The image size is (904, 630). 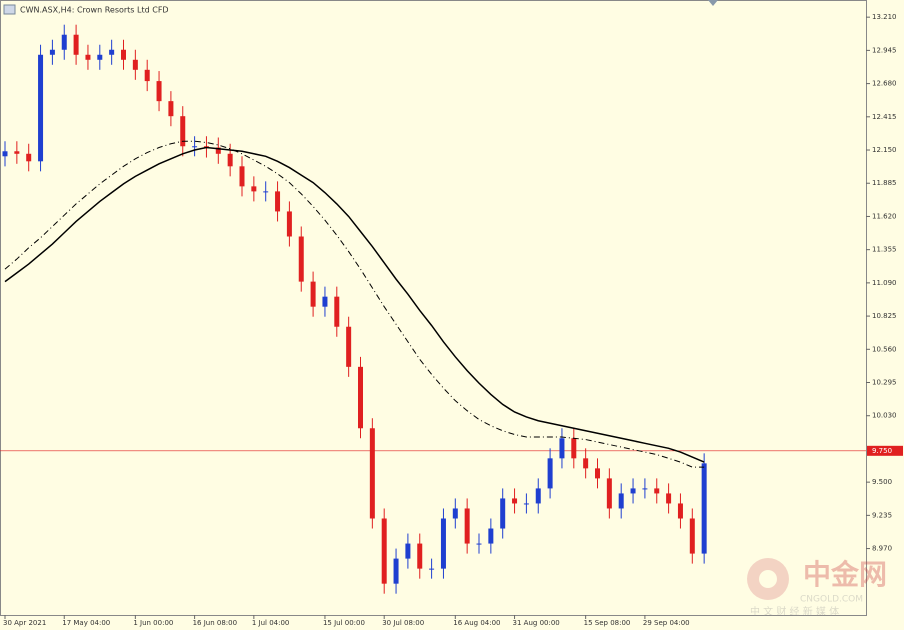 I want to click on menu-arrow, so click(x=713, y=3).